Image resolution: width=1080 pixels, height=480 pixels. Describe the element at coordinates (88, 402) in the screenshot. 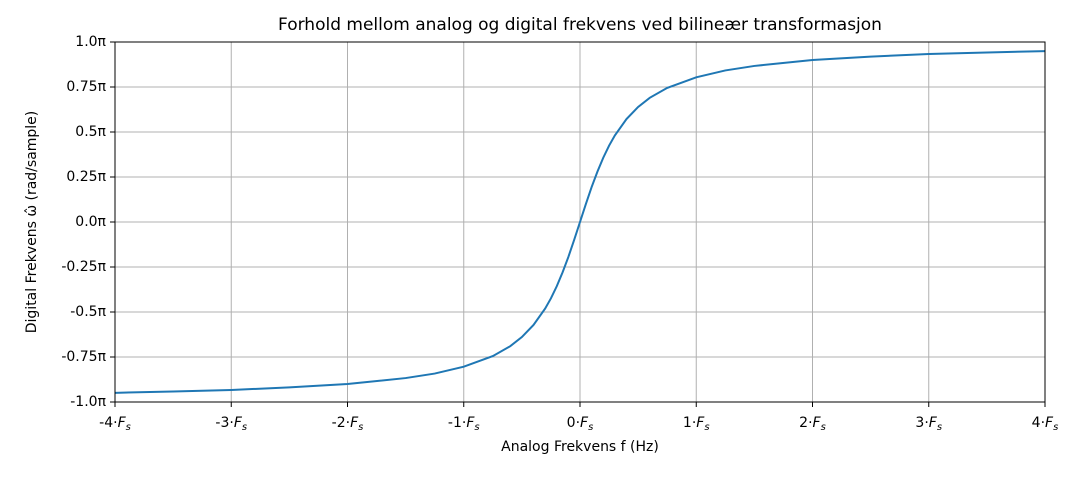

I see `y-tick-label: -1.0π` at that location.